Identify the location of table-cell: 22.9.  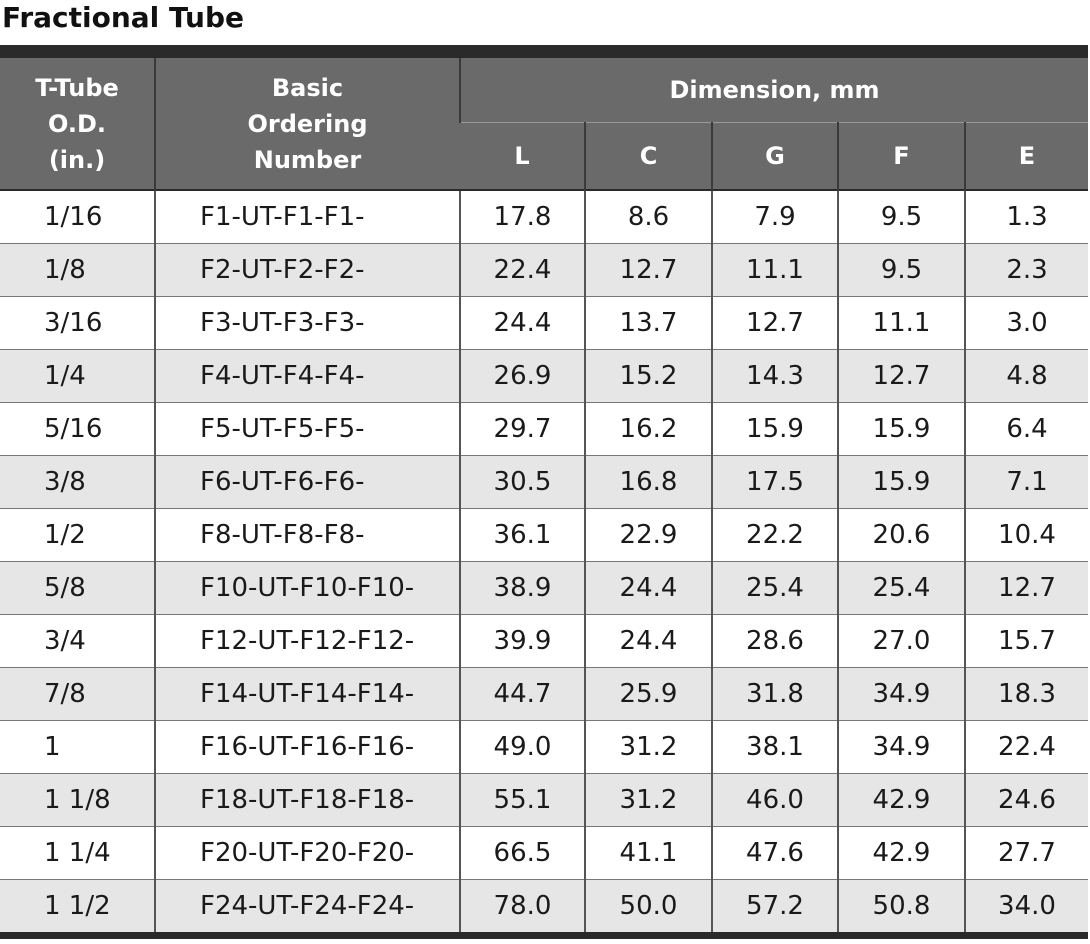
(648, 534).